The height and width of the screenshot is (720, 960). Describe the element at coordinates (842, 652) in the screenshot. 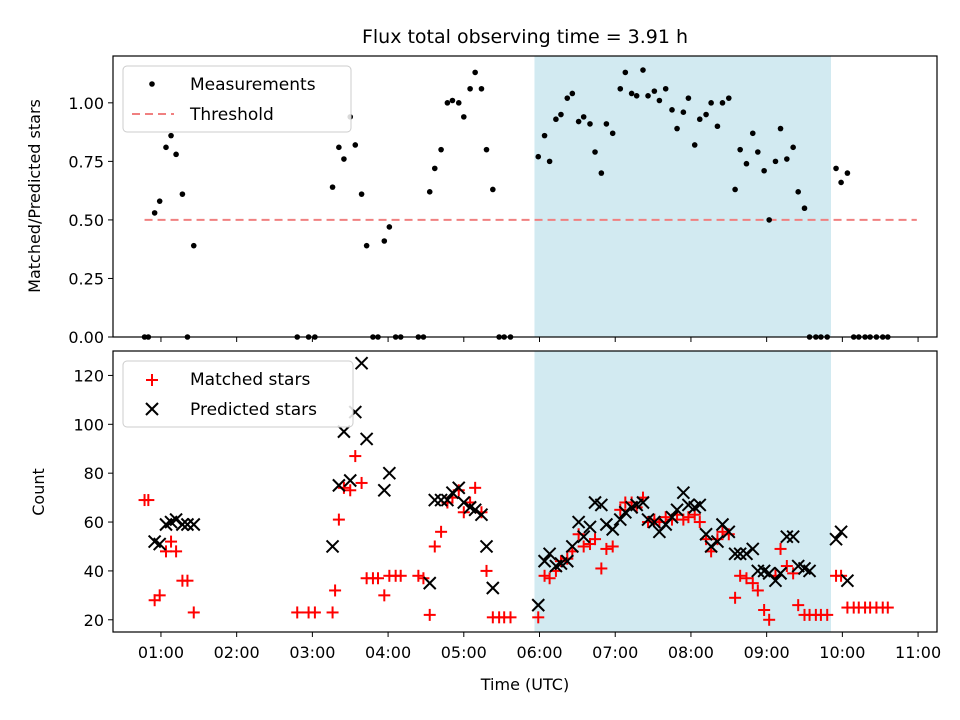

I see `bottom-xtick-label: 10:00` at that location.